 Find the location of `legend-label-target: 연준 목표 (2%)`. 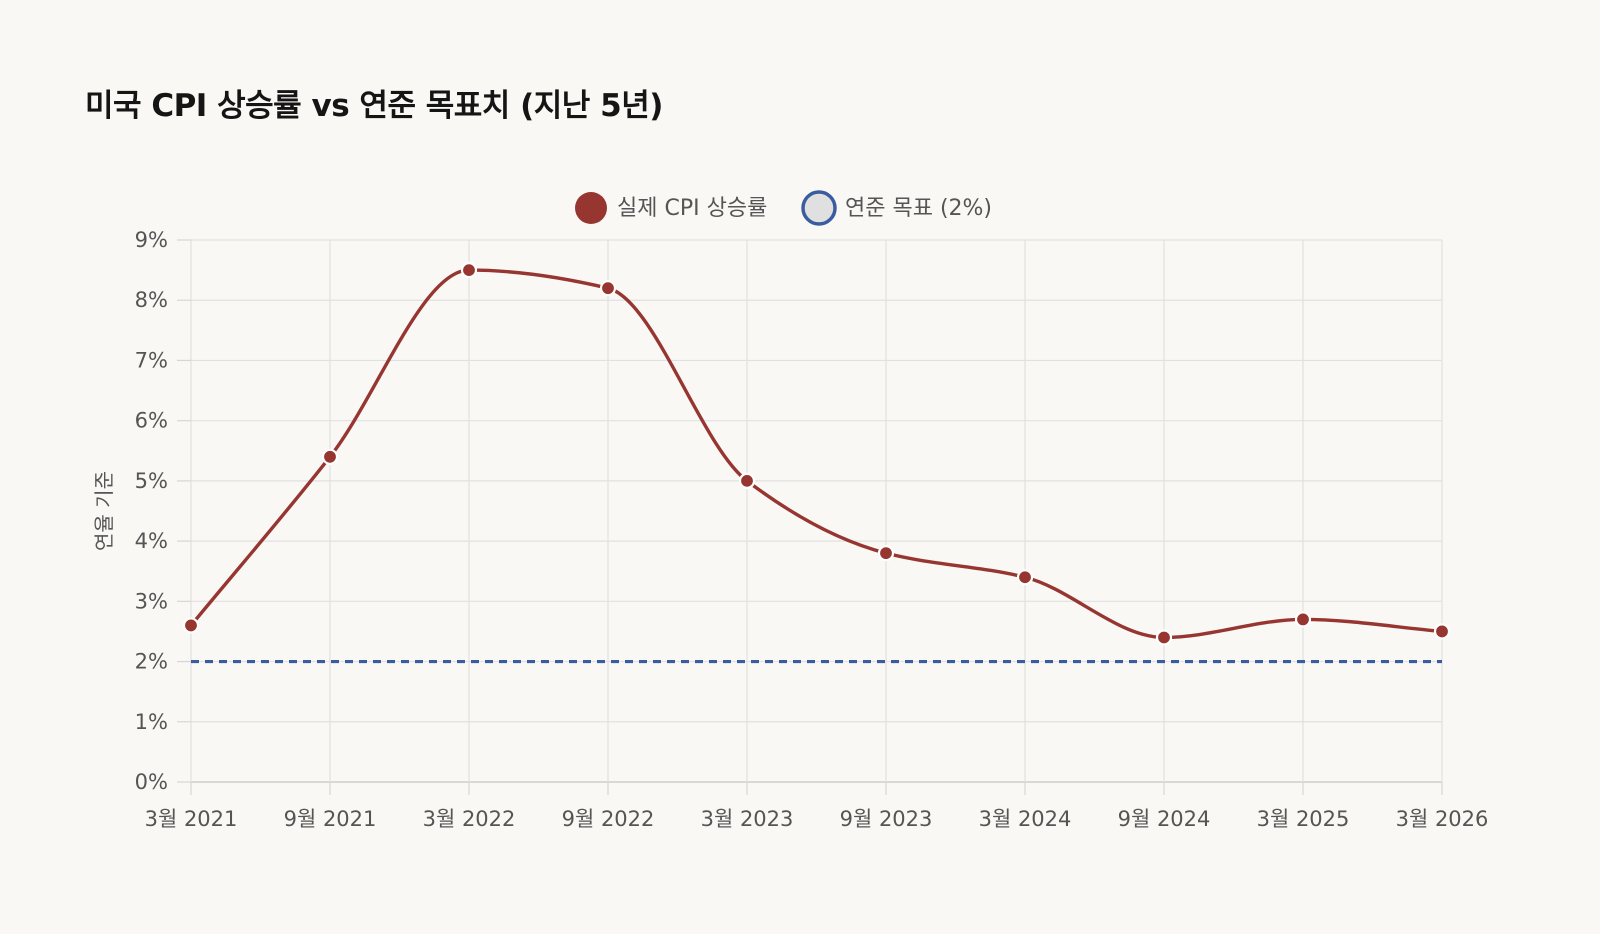

legend-label-target: 연준 목표 (2%) is located at coordinates (918, 208).